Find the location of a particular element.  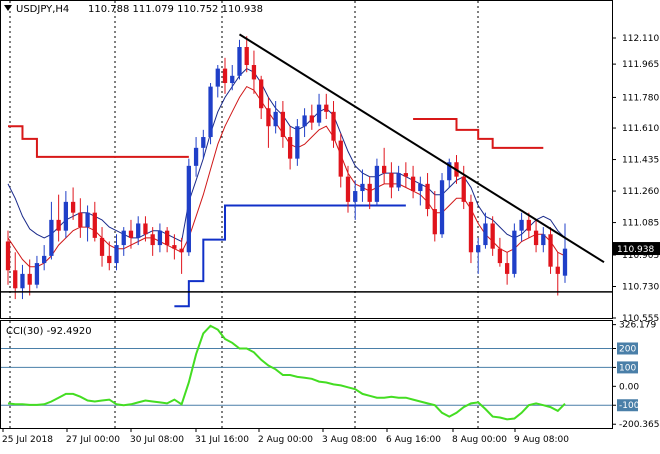

price-tick-label: 111.780 is located at coordinates (640, 98).